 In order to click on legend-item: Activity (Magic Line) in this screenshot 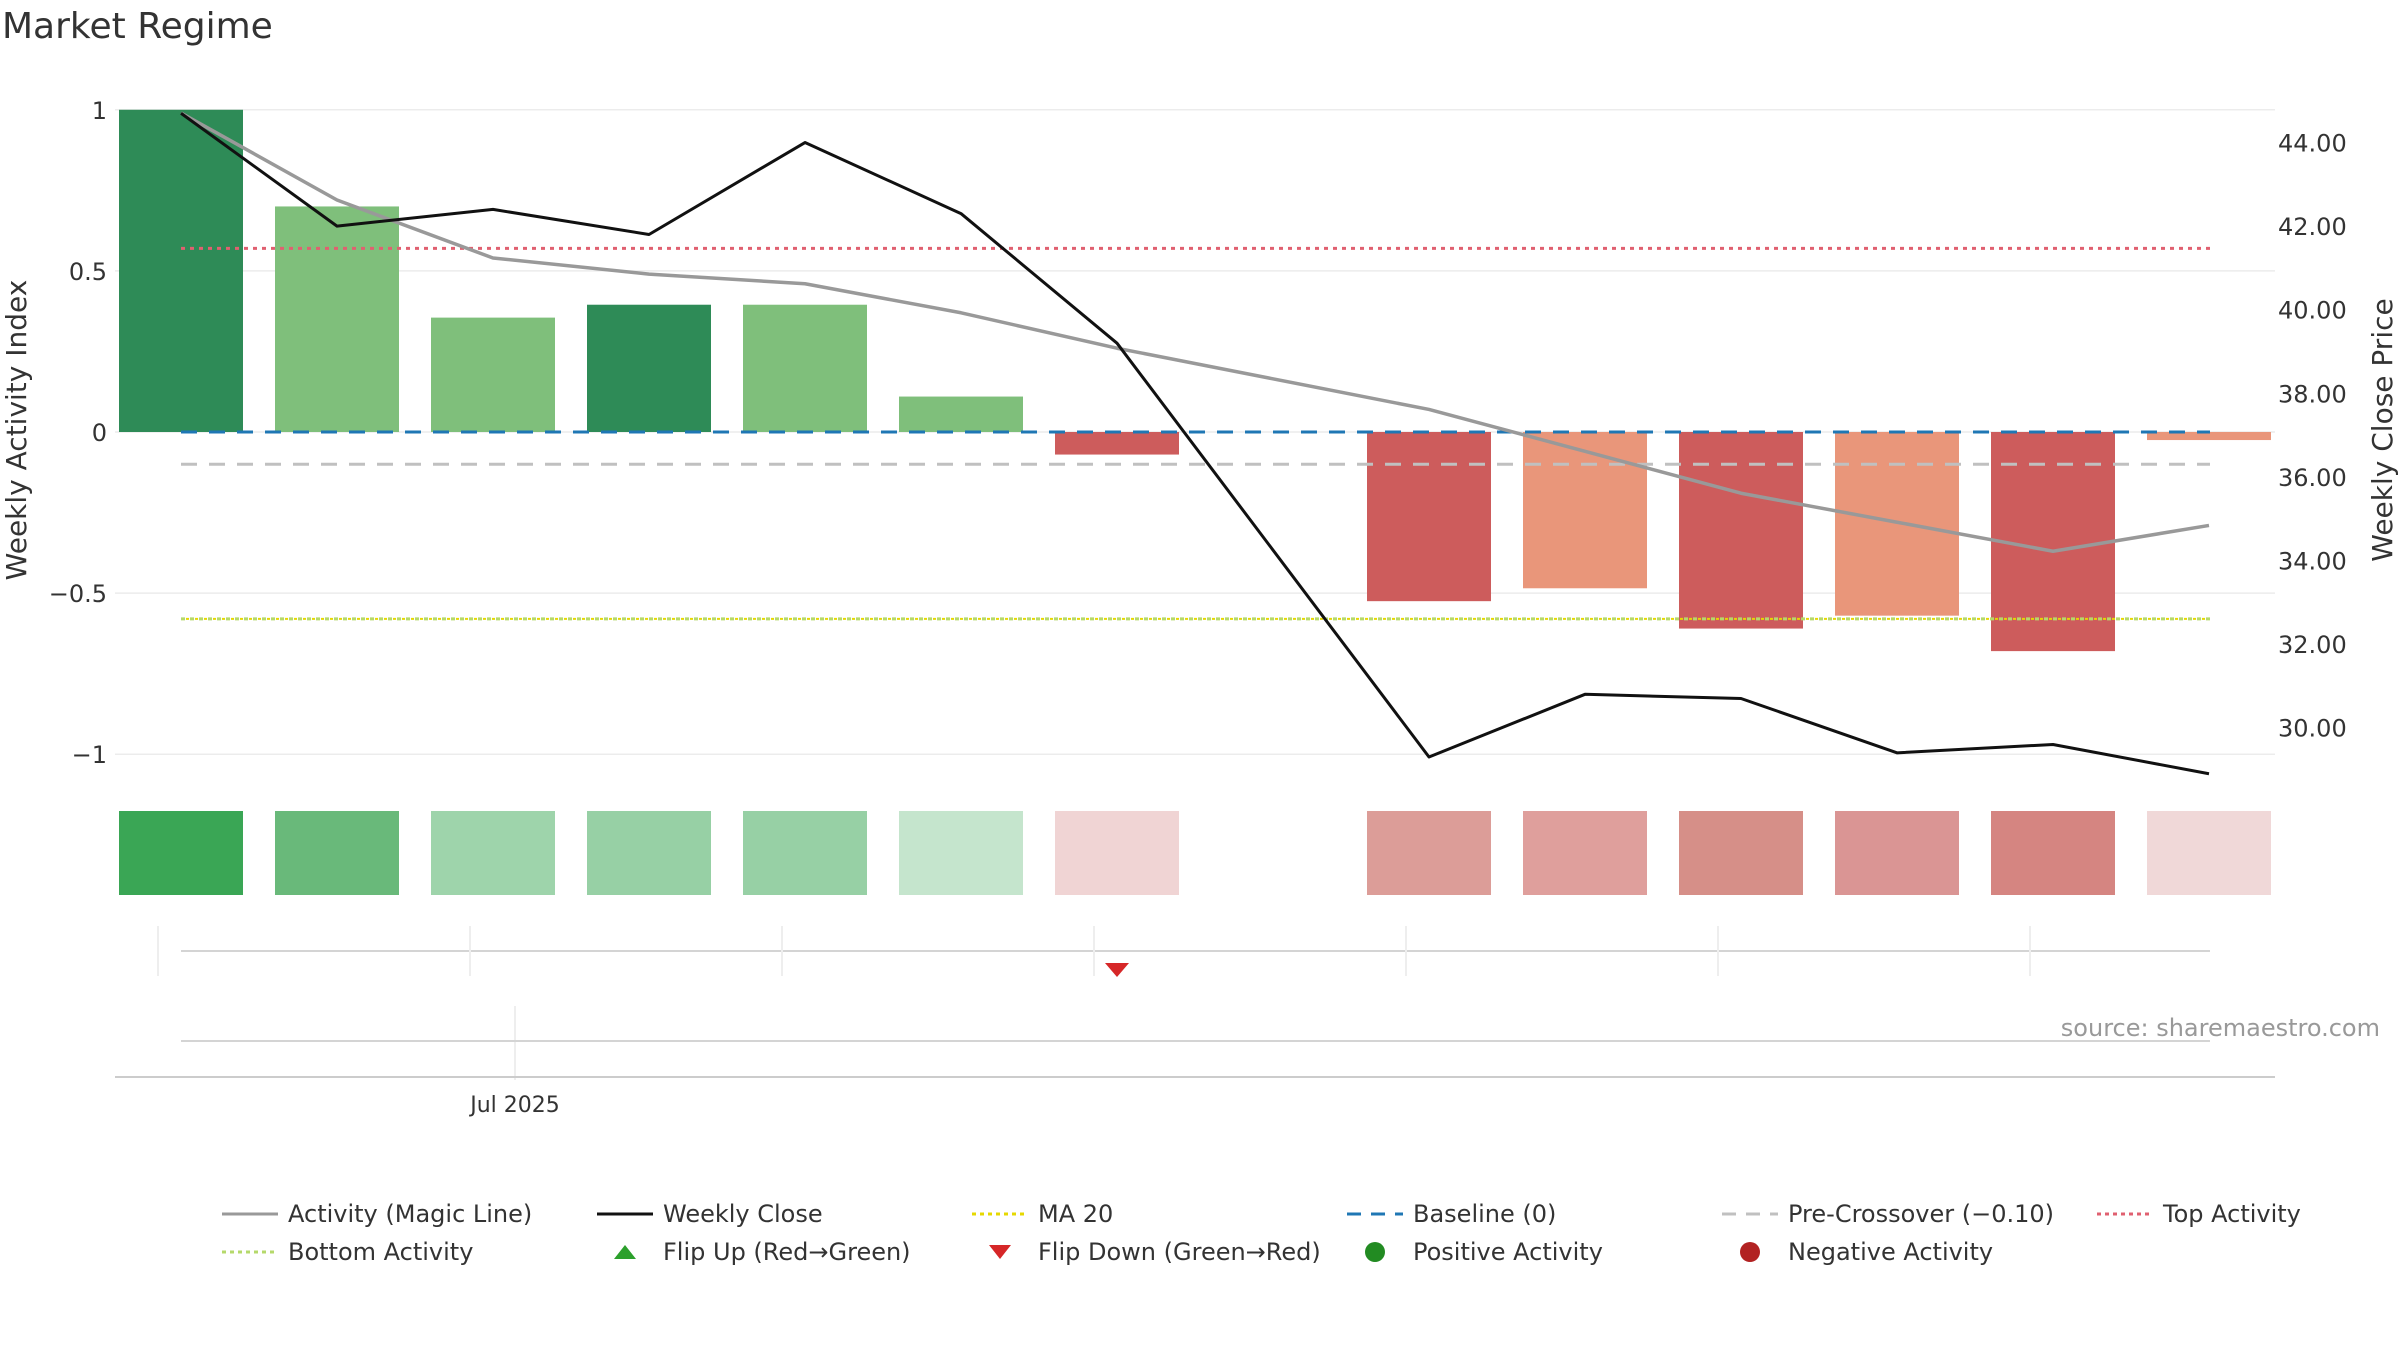, I will do `click(376, 1214)`.